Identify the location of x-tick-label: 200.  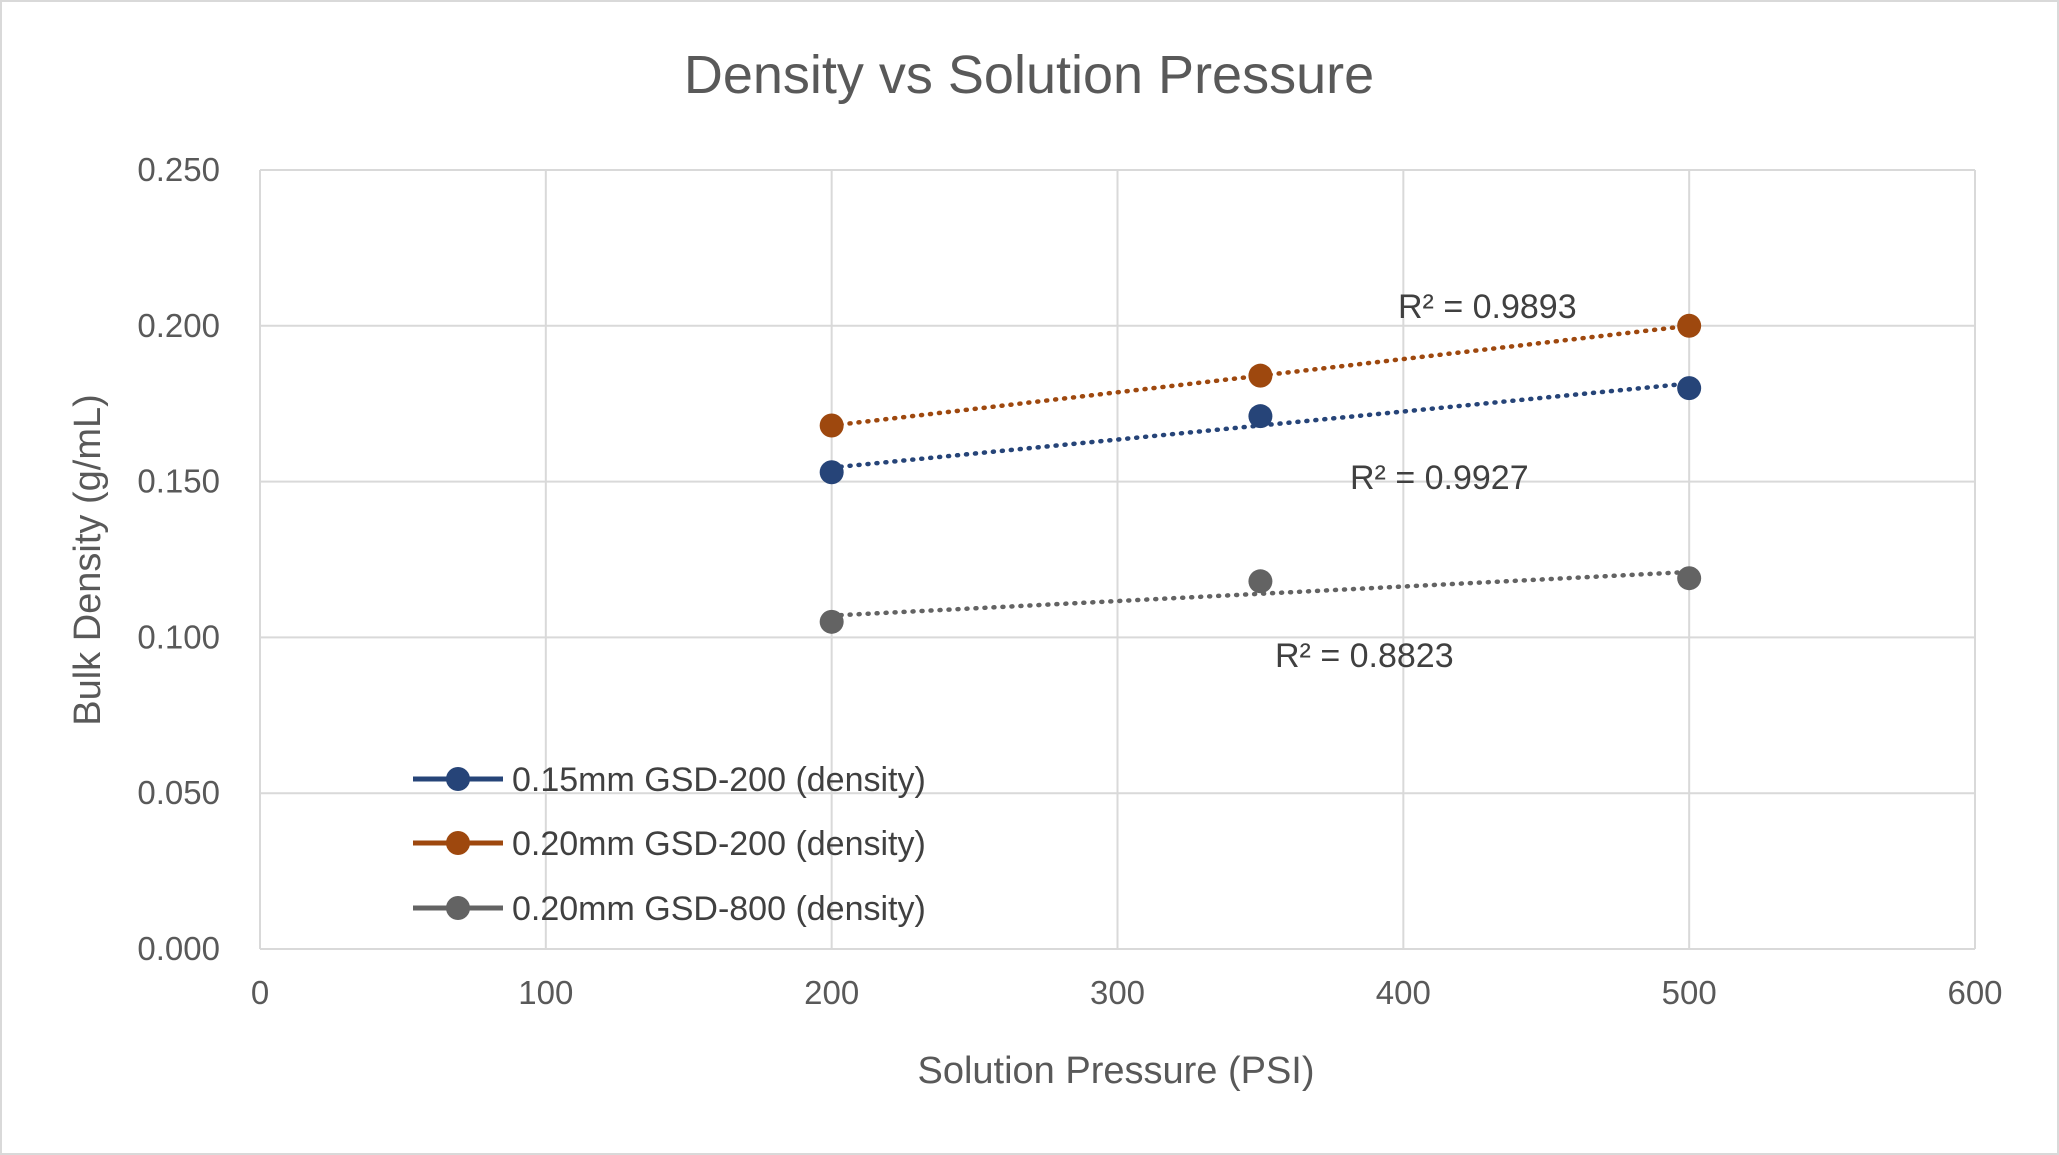
(831, 992).